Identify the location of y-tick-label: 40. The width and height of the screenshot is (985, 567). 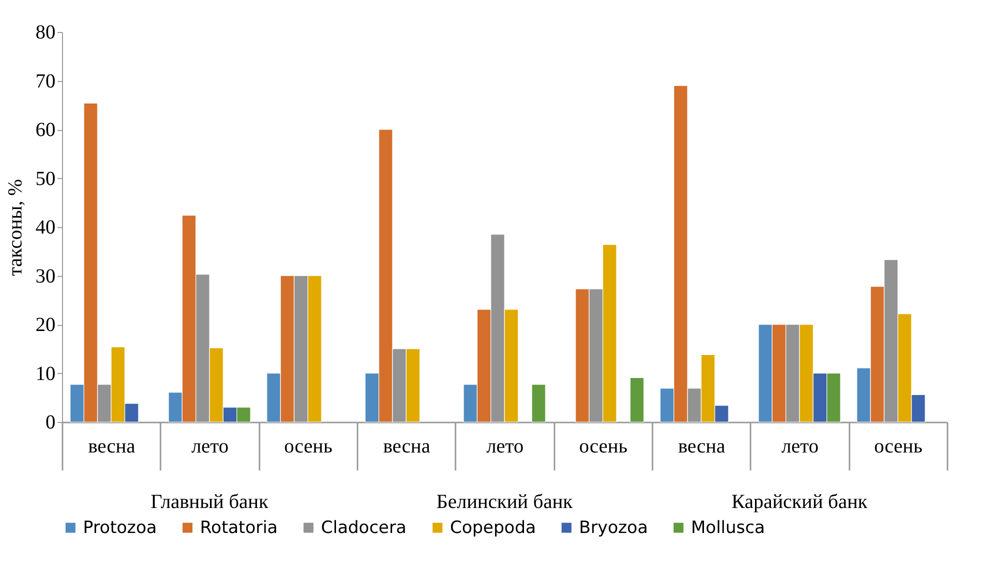
(46, 227).